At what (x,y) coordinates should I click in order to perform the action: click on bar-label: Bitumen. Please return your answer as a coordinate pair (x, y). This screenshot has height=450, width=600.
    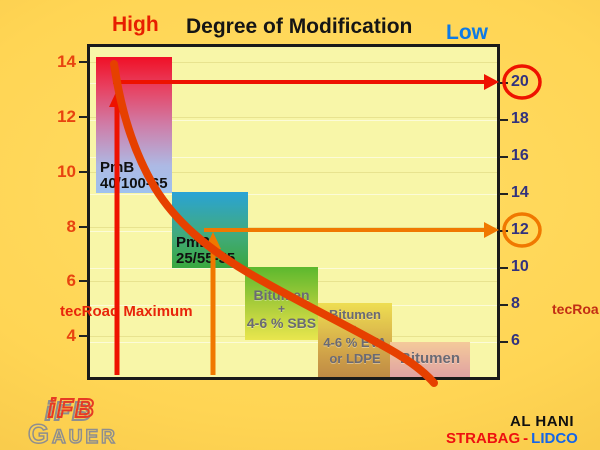
    Looking at the image, I should click on (430, 358).